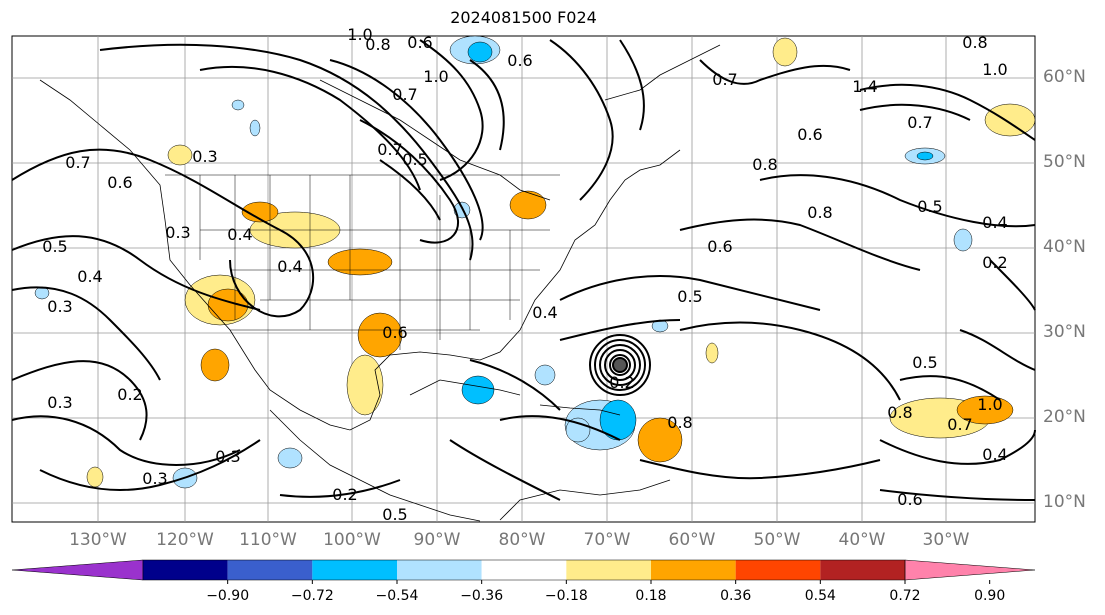 This screenshot has height=615, width=1105. Describe the element at coordinates (946, 540) in the screenshot. I see `longitude-label: 30°W` at that location.